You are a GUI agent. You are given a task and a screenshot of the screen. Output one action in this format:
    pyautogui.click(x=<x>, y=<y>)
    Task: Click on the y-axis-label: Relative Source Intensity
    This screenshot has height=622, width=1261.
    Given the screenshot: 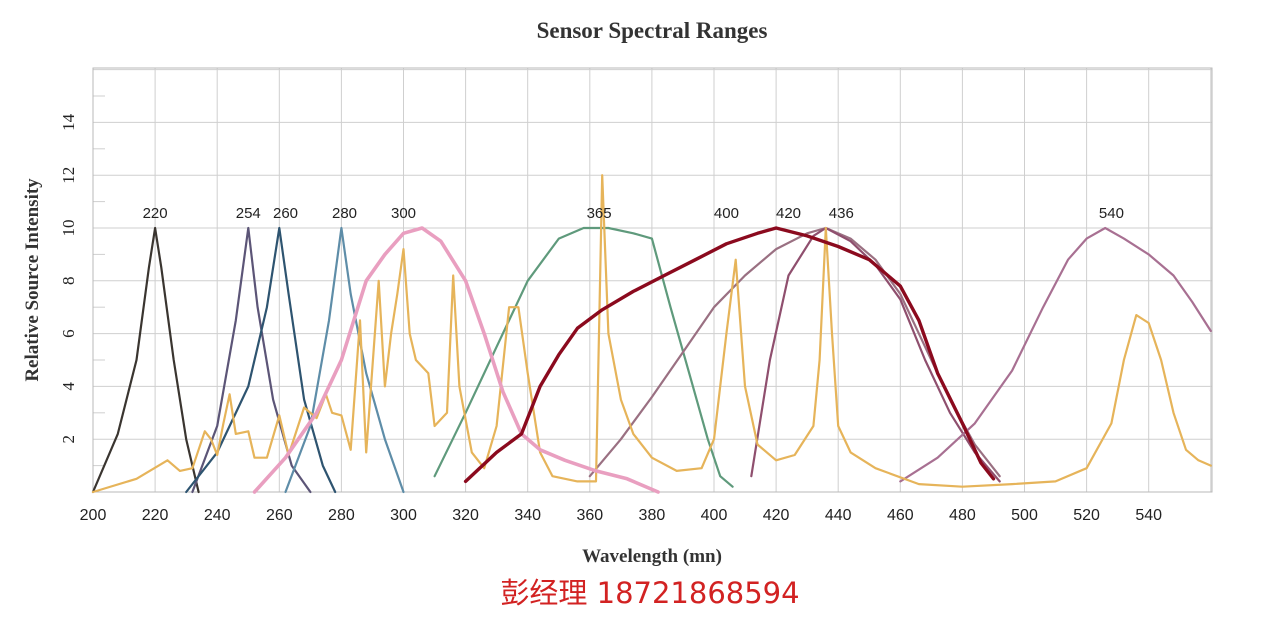 What is the action you would take?
    pyautogui.click(x=32, y=280)
    